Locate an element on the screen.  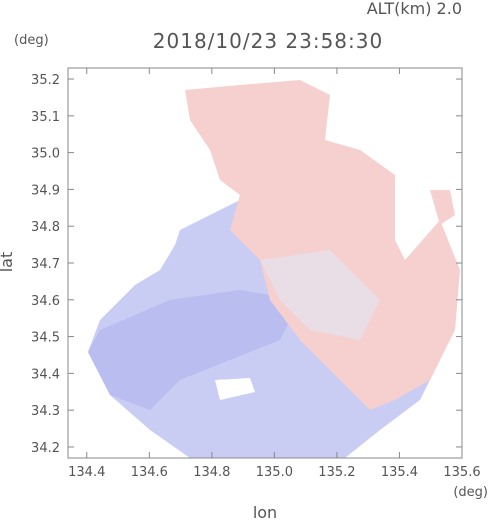
y-tick-label: 34.4 is located at coordinates (45, 374).